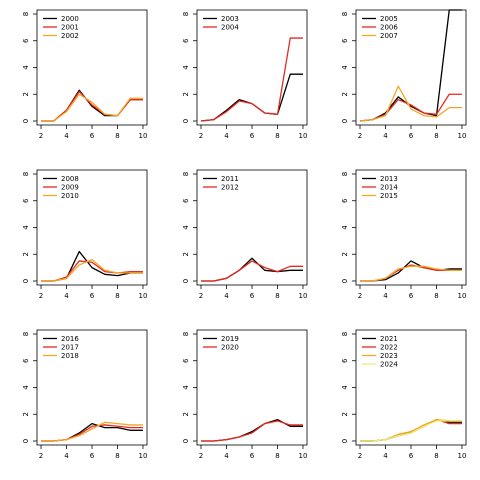 This screenshot has height=480, width=480. I want to click on series-line-2007, so click(410, 103).